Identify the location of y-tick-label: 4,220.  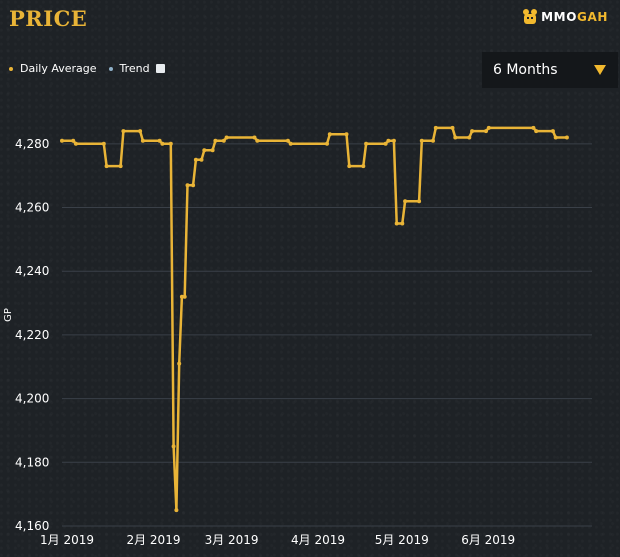
(32, 335).